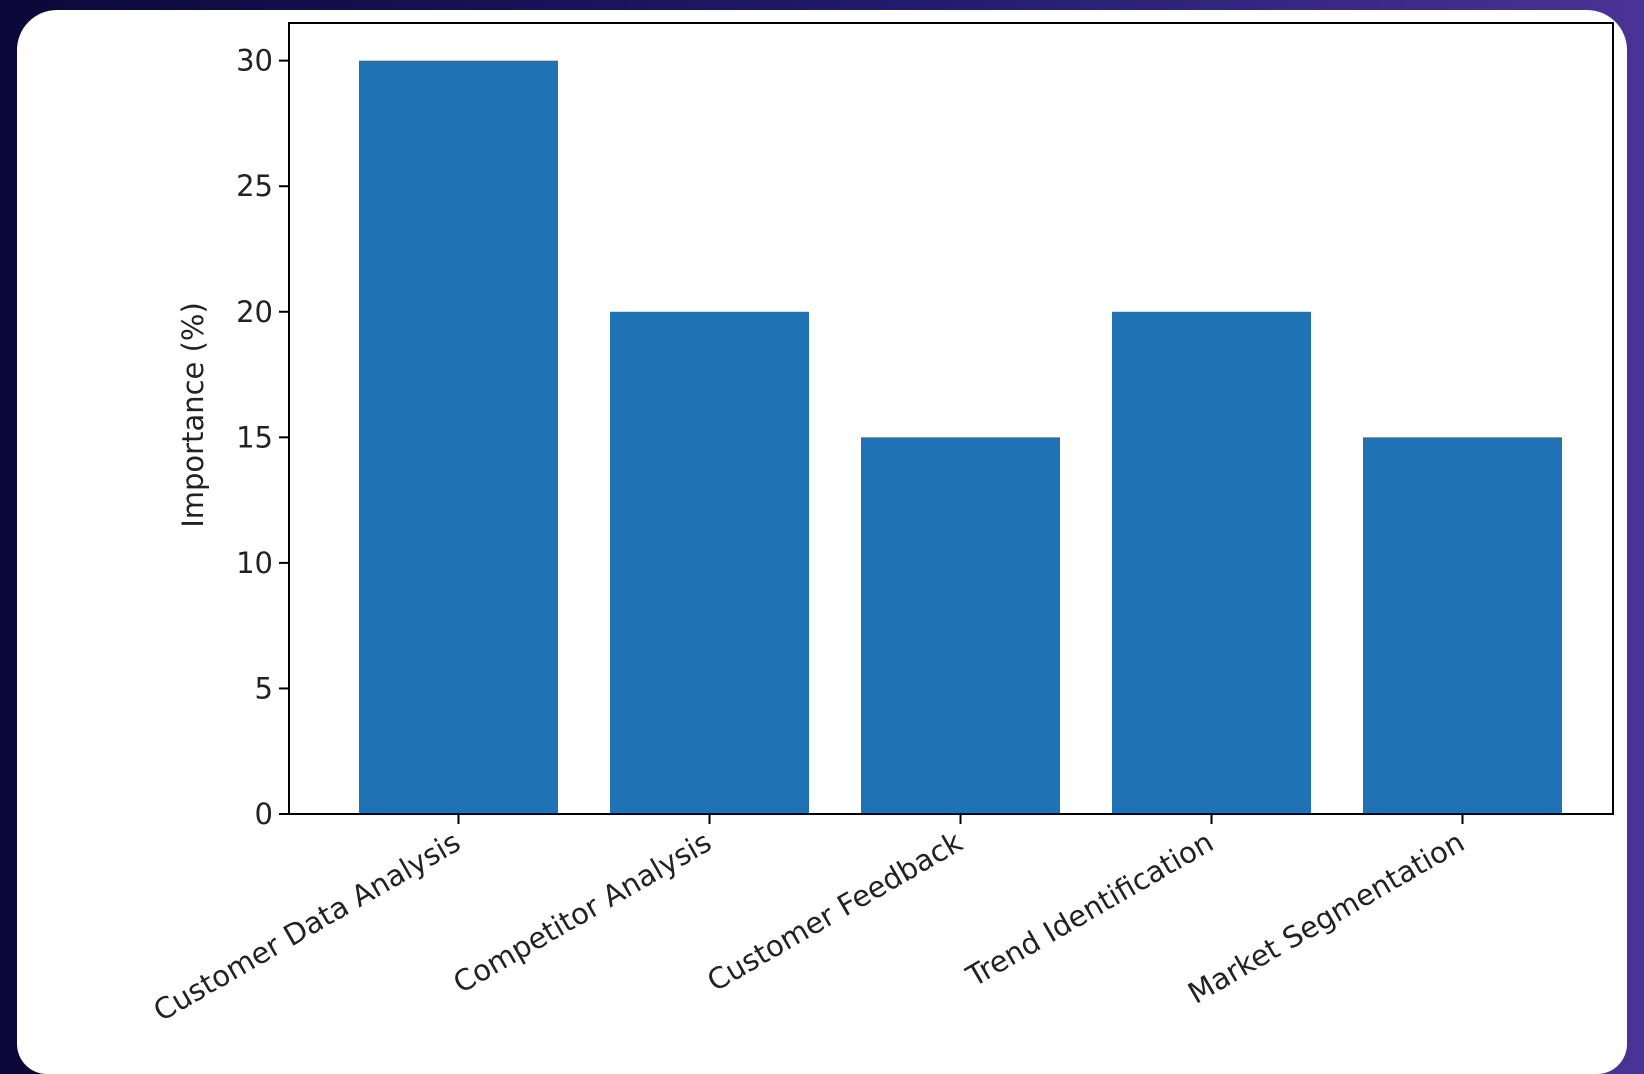 The height and width of the screenshot is (1074, 1644). I want to click on x-tick-label: Competitor Analysis, so click(582, 912).